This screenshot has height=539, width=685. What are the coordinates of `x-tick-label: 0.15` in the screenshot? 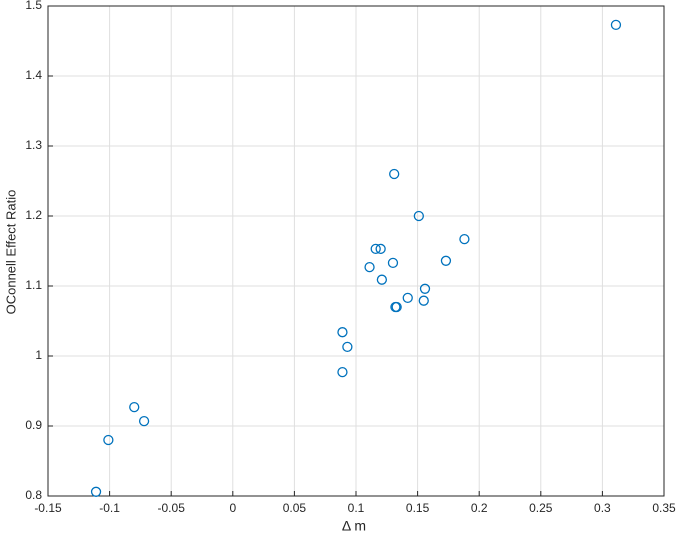 It's located at (418, 508).